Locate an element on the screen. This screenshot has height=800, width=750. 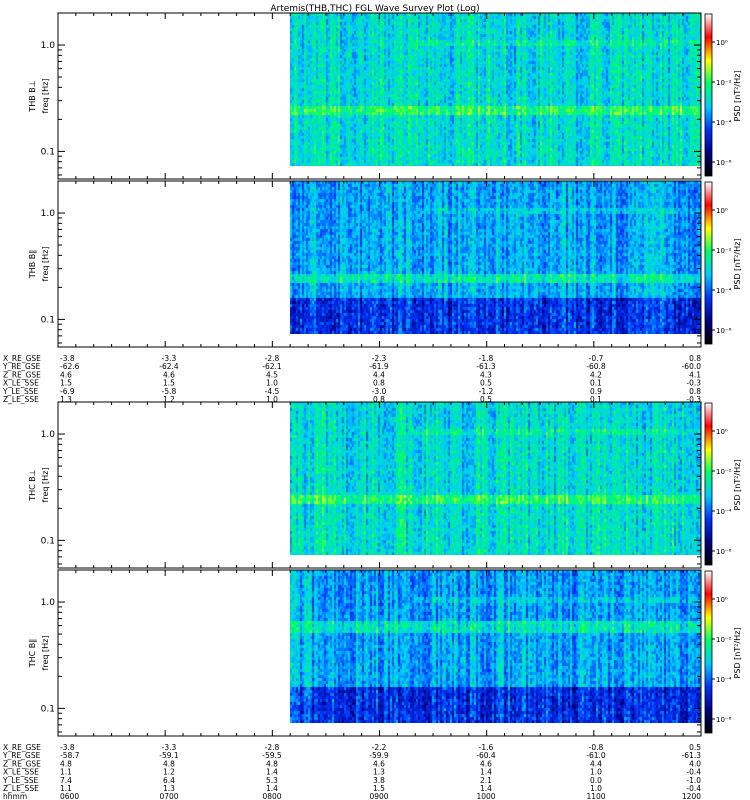
panel-ylabel: THB B⊥ is located at coordinates (32, 96).